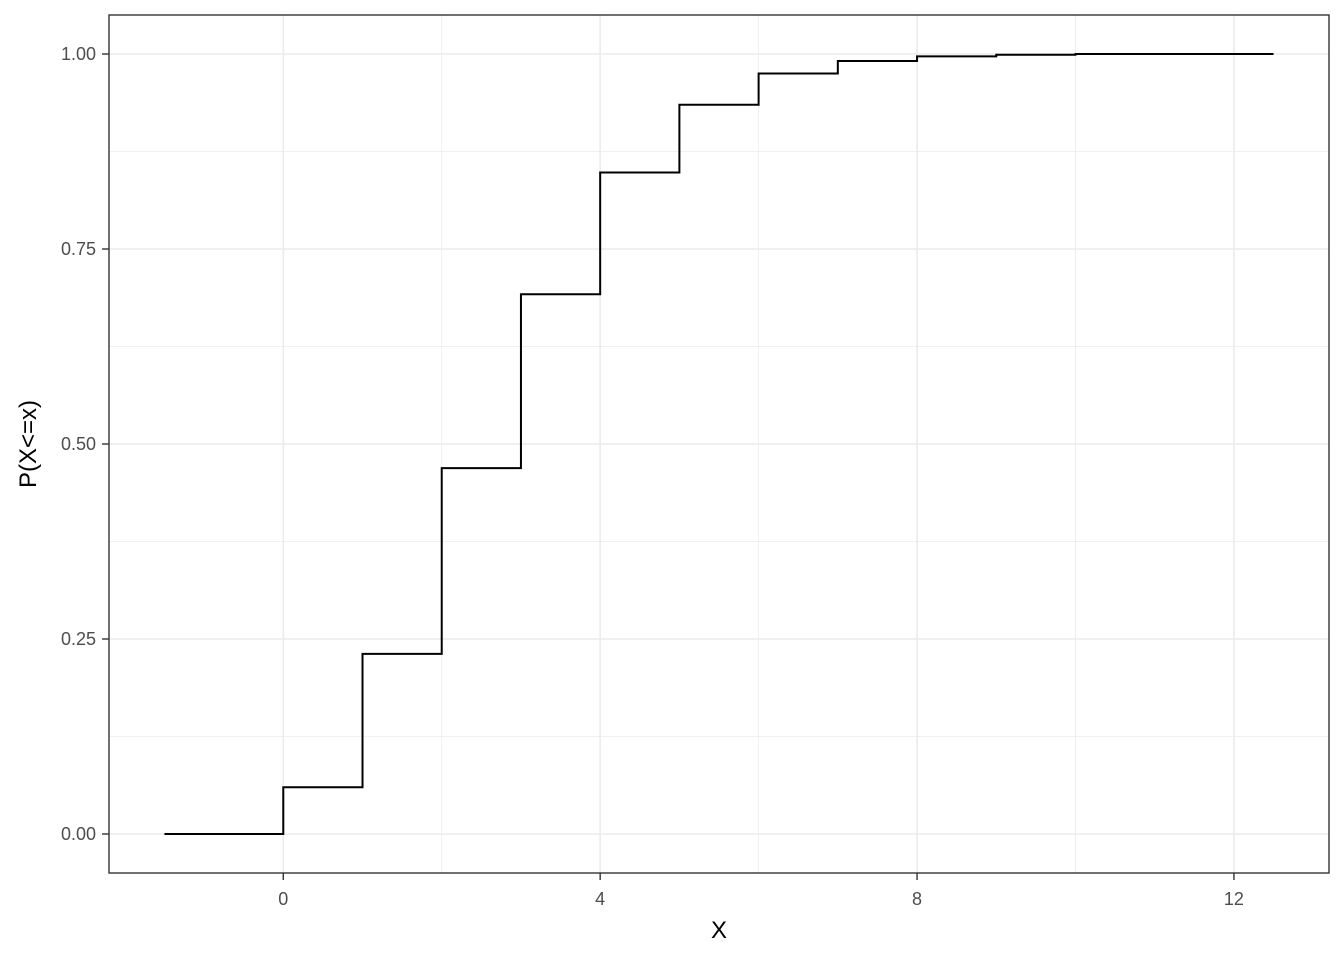 Image resolution: width=1344 pixels, height=960 pixels. What do you see at coordinates (283, 899) in the screenshot?
I see `x-tick-label: 0` at bounding box center [283, 899].